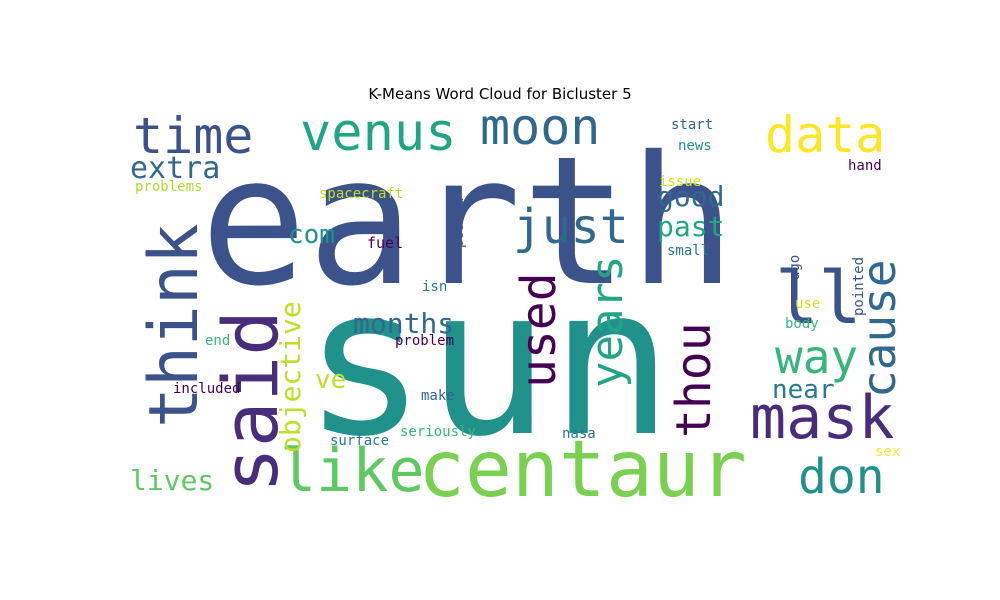 The image size is (1000, 600). I want to click on word-lives: lives, so click(172, 480).